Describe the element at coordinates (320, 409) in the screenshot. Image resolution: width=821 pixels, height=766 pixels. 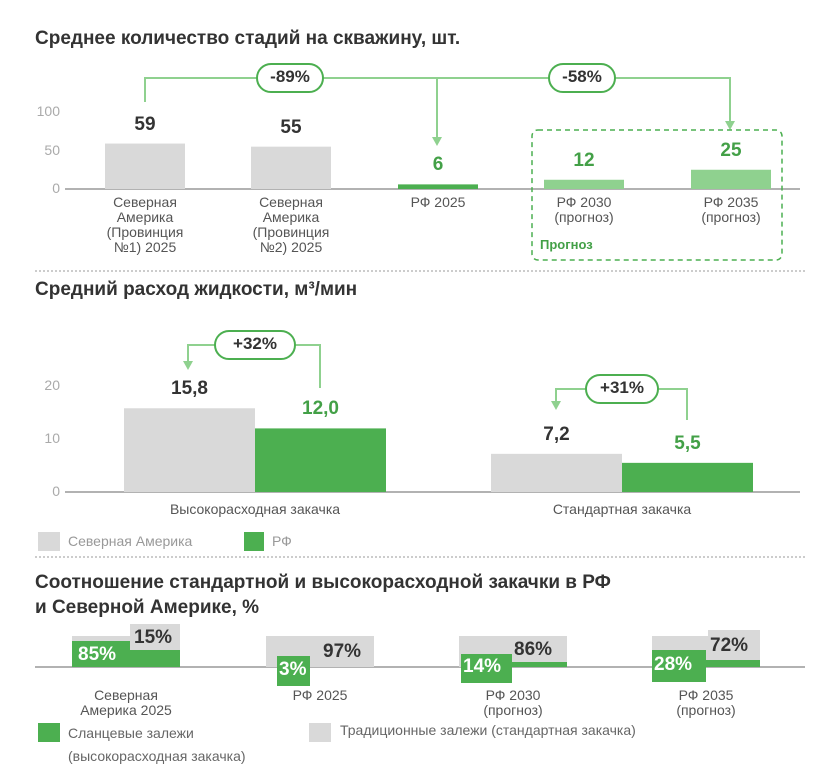
I see `value-label: 12,0` at that location.